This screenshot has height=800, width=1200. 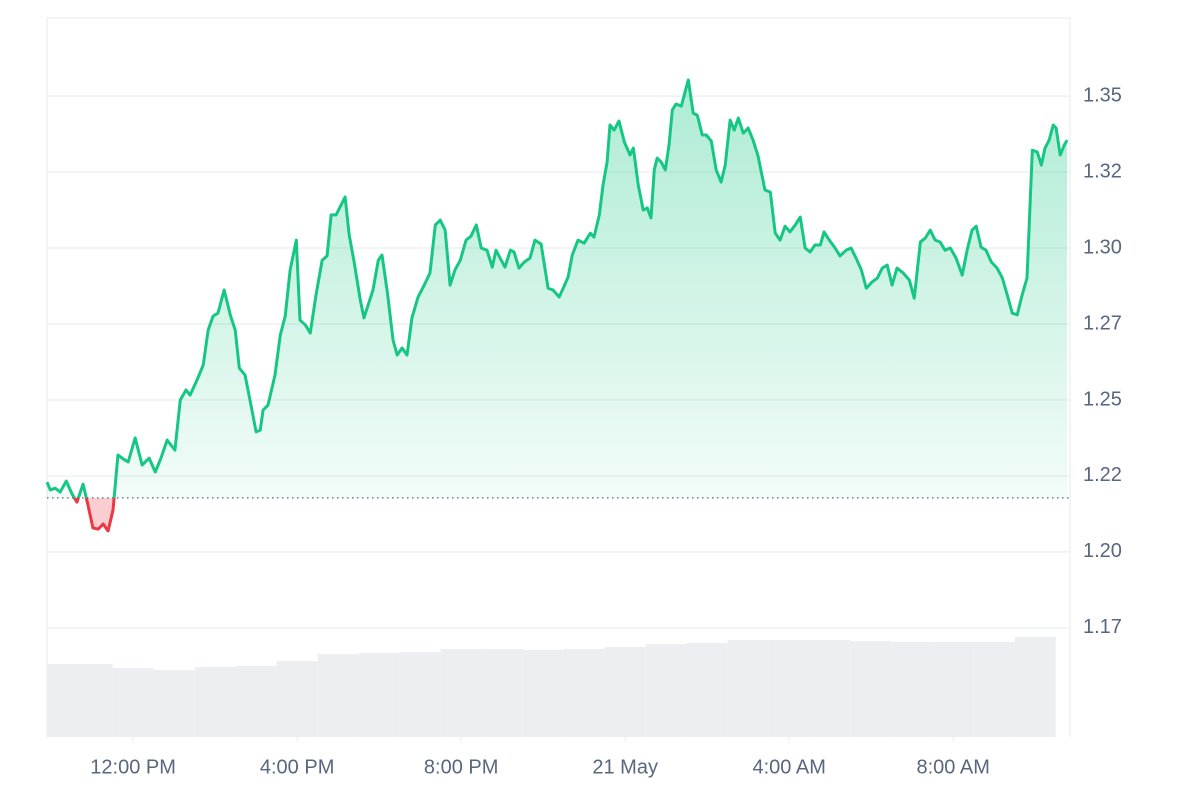 I want to click on y-tick-label: 1.25, so click(x=1102, y=399).